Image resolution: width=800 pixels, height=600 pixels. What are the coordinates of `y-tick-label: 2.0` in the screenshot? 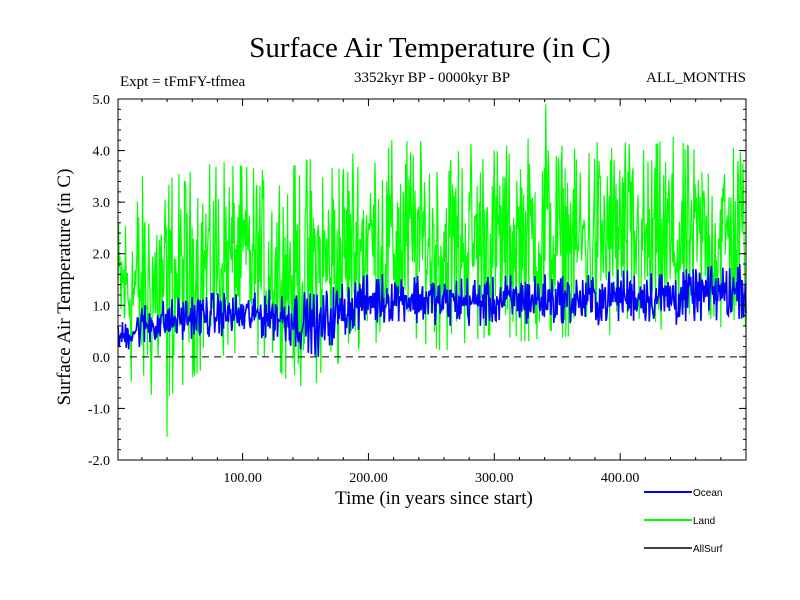 It's located at (102, 255).